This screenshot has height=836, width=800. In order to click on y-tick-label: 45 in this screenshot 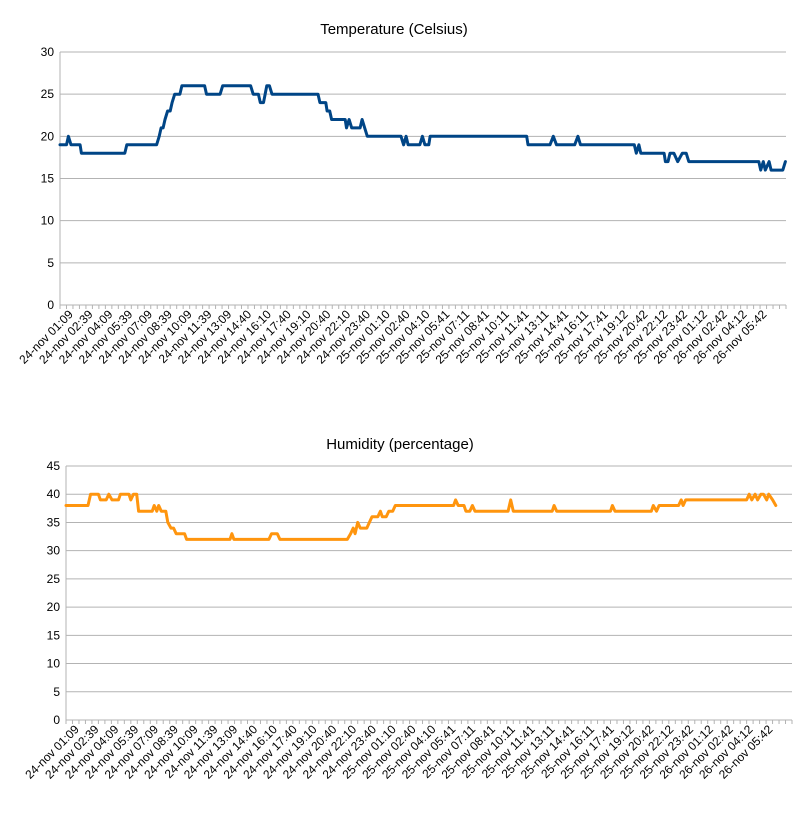, I will do `click(54, 466)`.